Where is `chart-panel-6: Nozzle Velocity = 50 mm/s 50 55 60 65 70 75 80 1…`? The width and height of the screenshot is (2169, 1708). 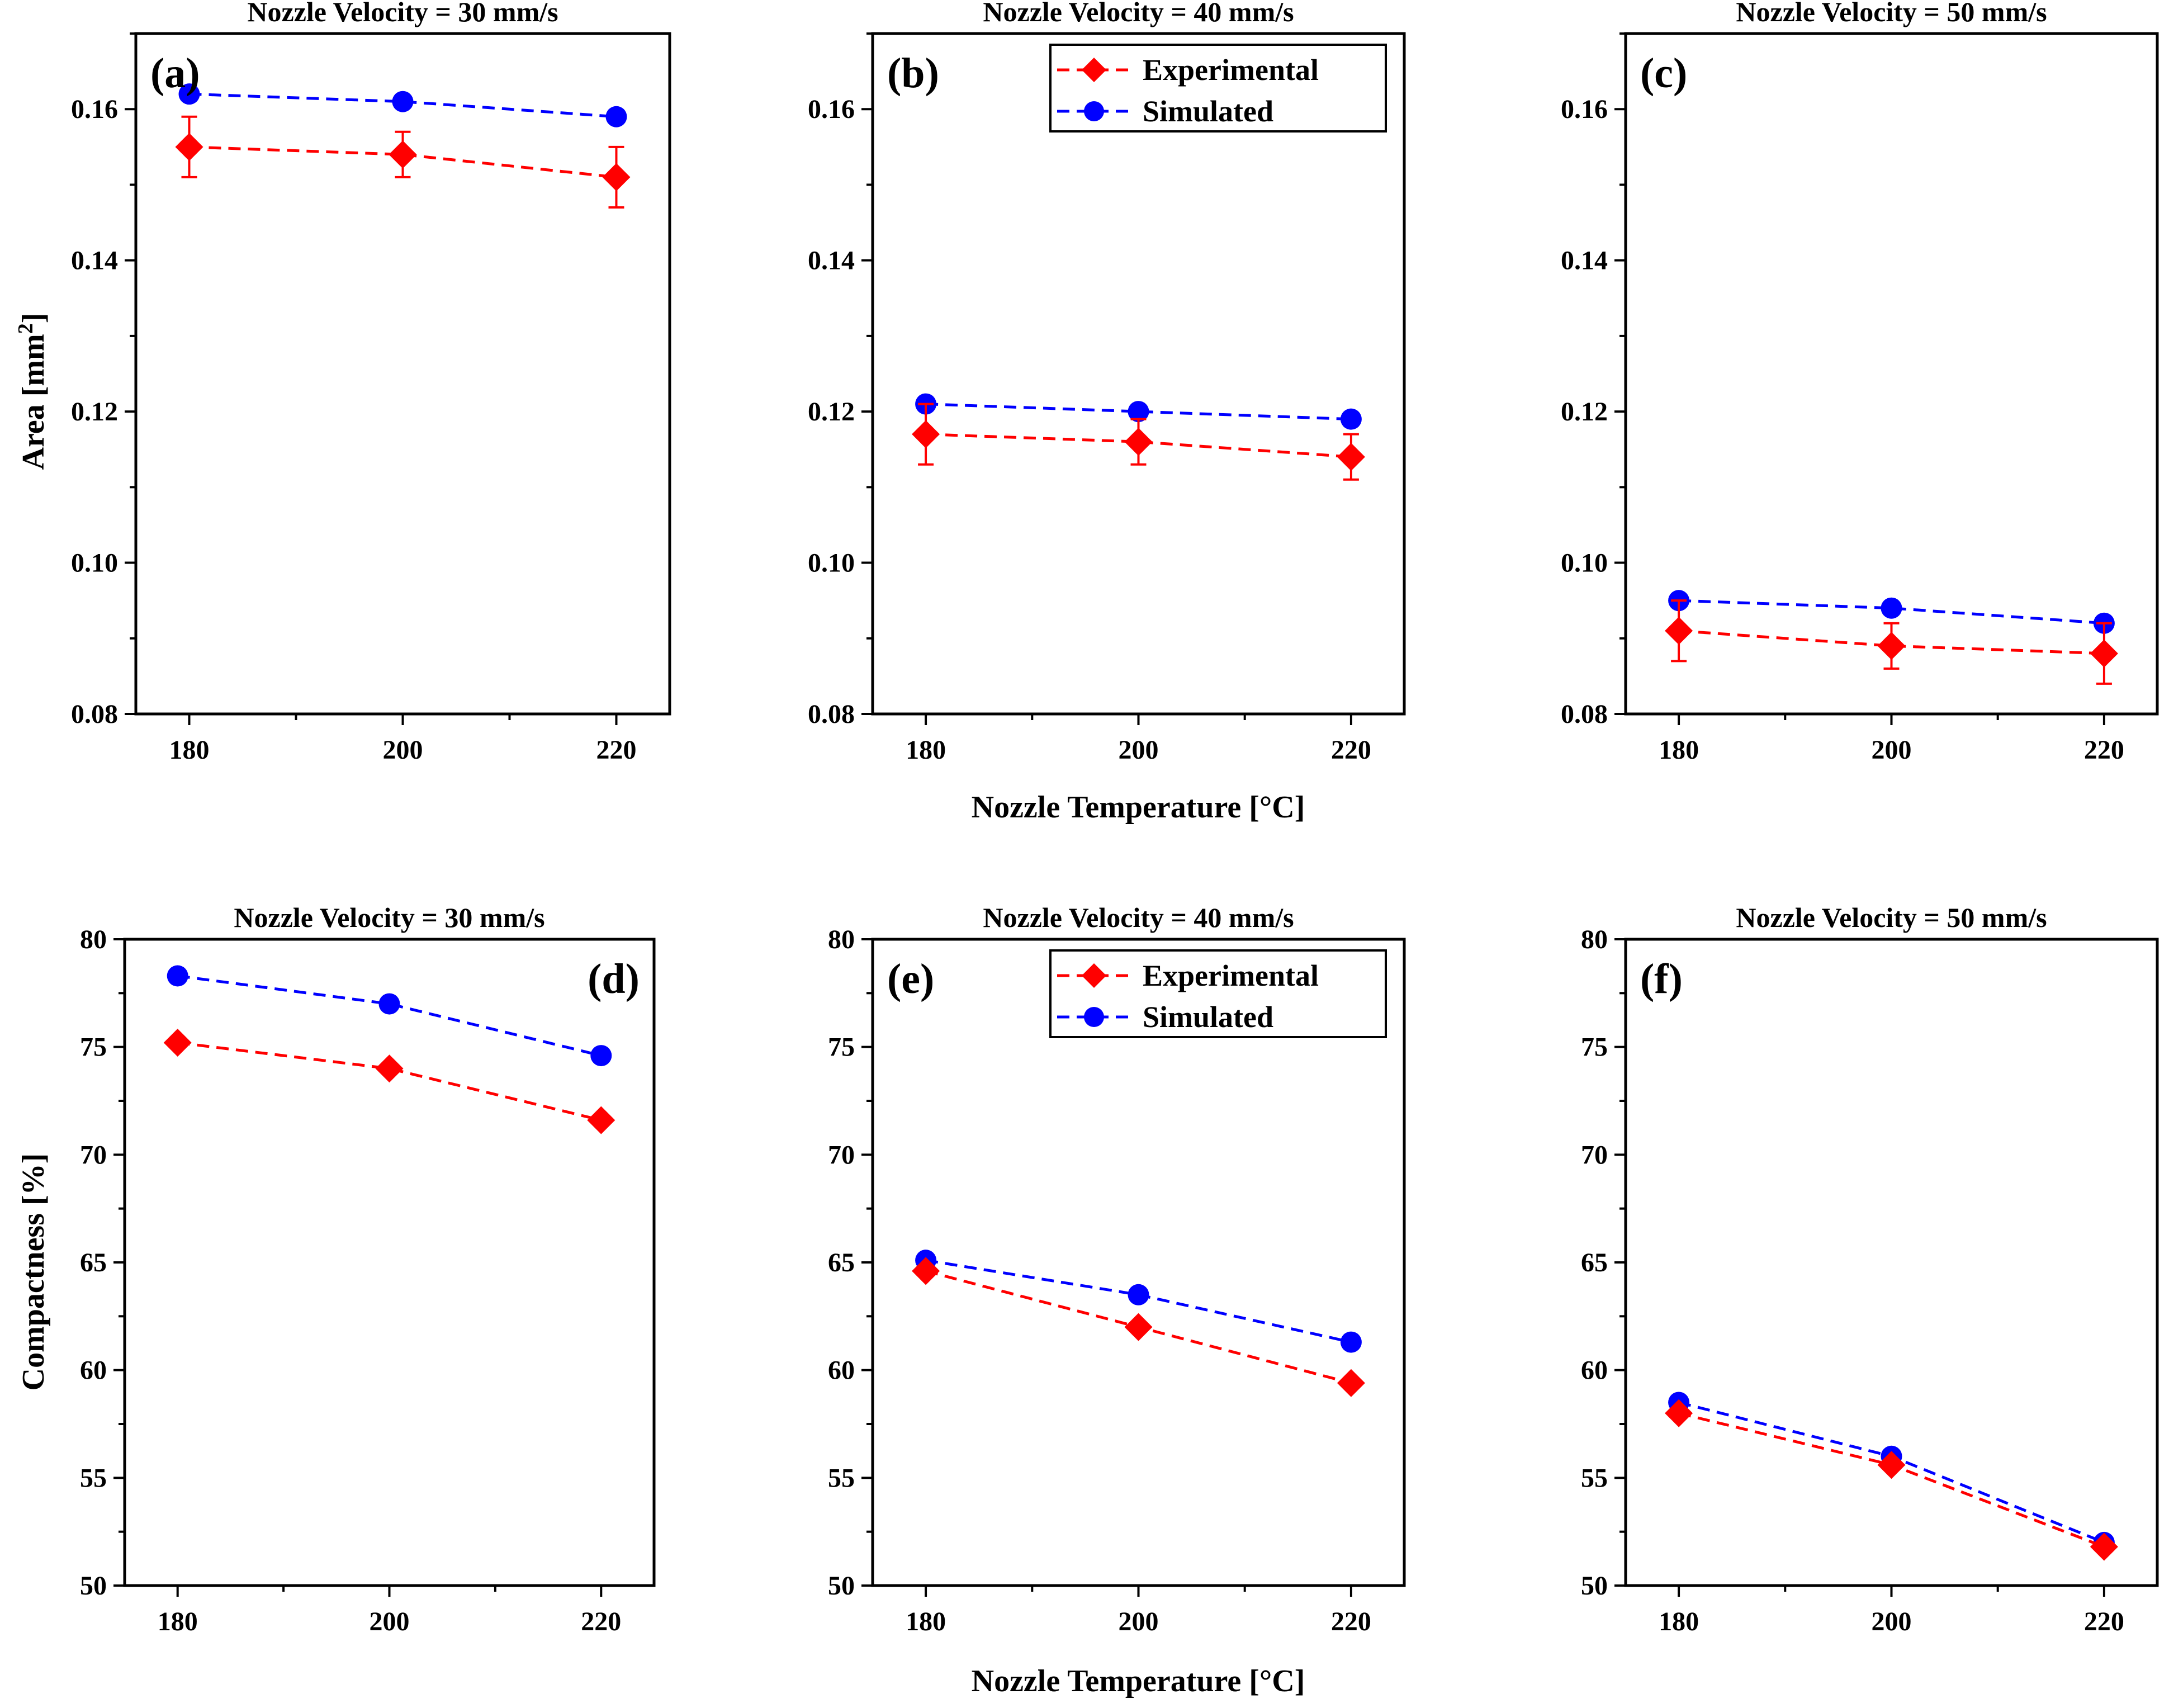
chart-panel-6: Nozzle Velocity = 50 mm/s 50 55 60 65 70 75 80 1… is located at coordinates (1870, 1269).